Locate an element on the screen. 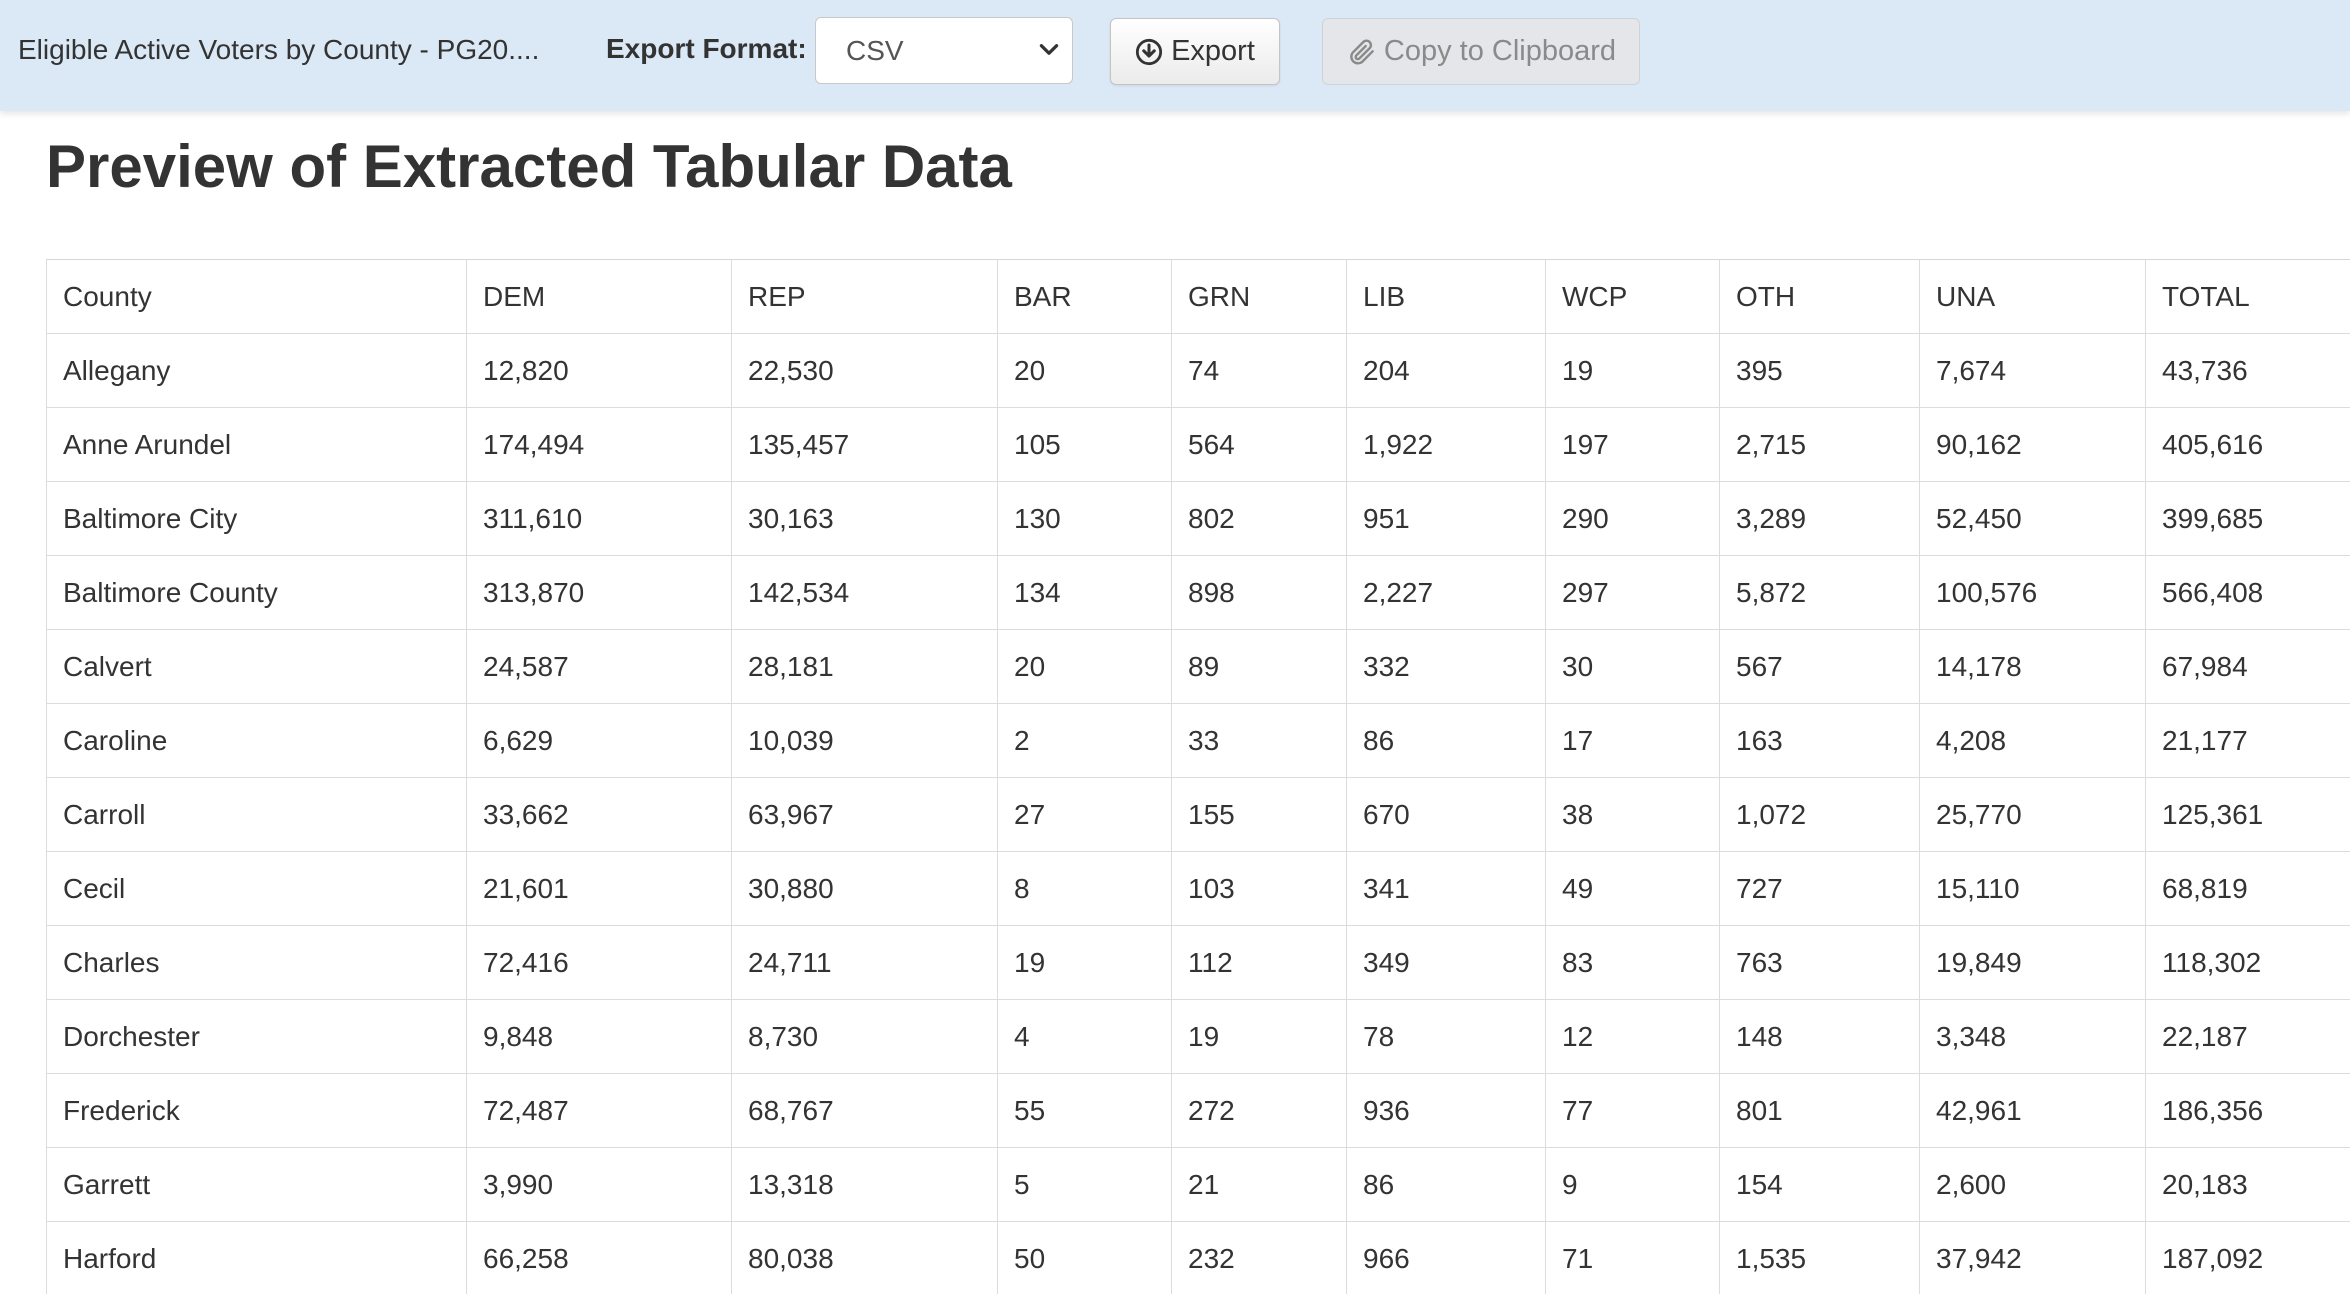 This screenshot has width=2350, height=1294. county-name-cell: Baltimore City is located at coordinates (256, 518).